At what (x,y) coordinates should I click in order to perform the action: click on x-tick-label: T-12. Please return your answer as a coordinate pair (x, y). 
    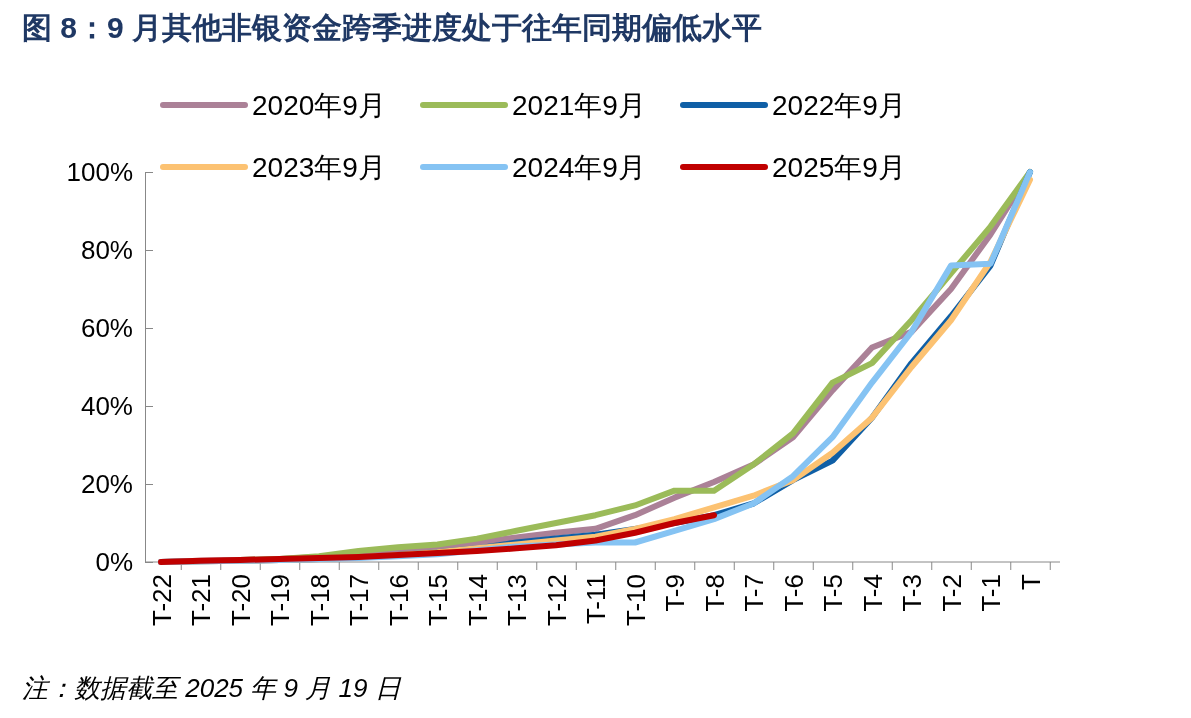
    Looking at the image, I should click on (556, 600).